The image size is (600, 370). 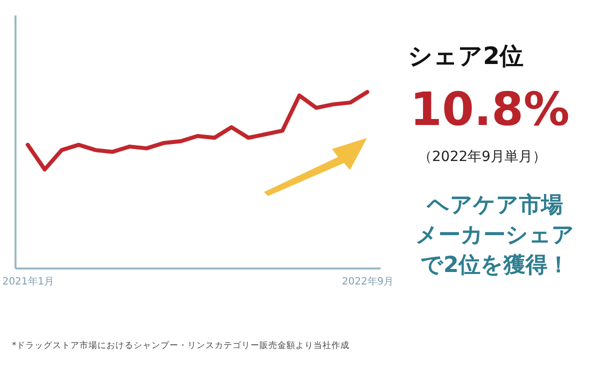 What do you see at coordinates (28, 282) in the screenshot?
I see `x-tick-label: 2021年1月` at bounding box center [28, 282].